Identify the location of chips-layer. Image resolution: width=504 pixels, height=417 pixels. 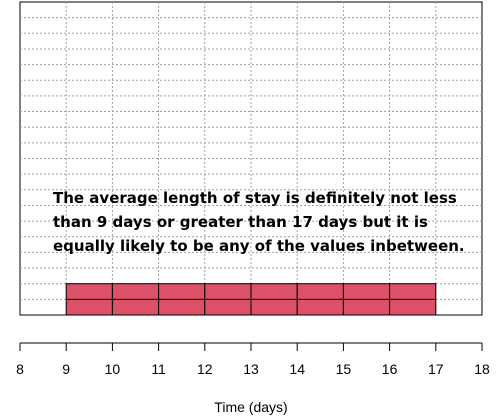
(251, 299).